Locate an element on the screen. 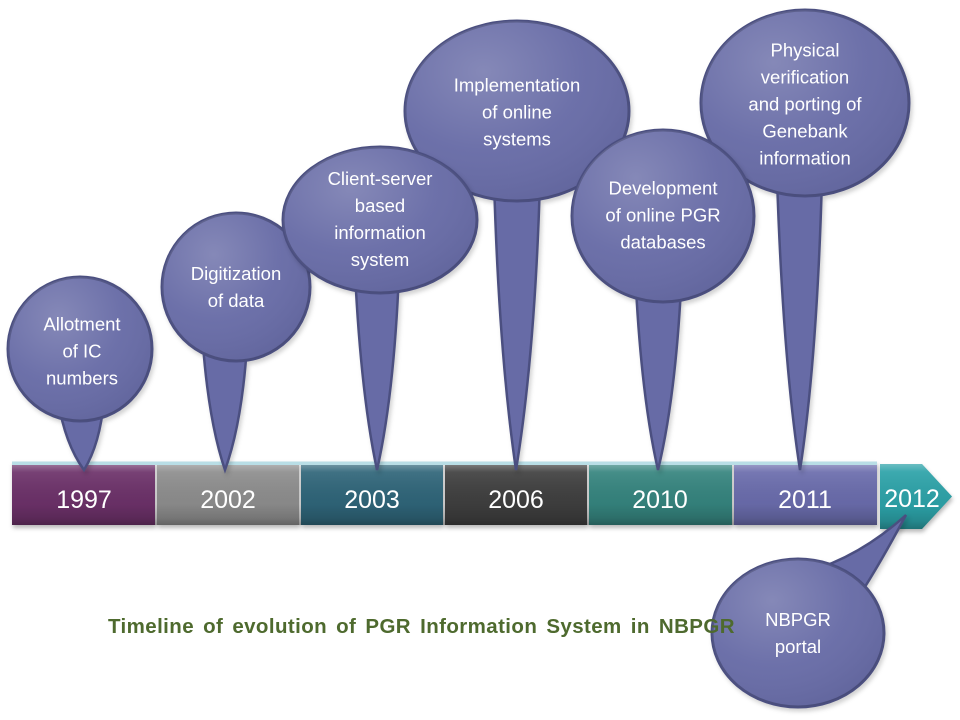  callout-bubble-1997 is located at coordinates (80, 349).